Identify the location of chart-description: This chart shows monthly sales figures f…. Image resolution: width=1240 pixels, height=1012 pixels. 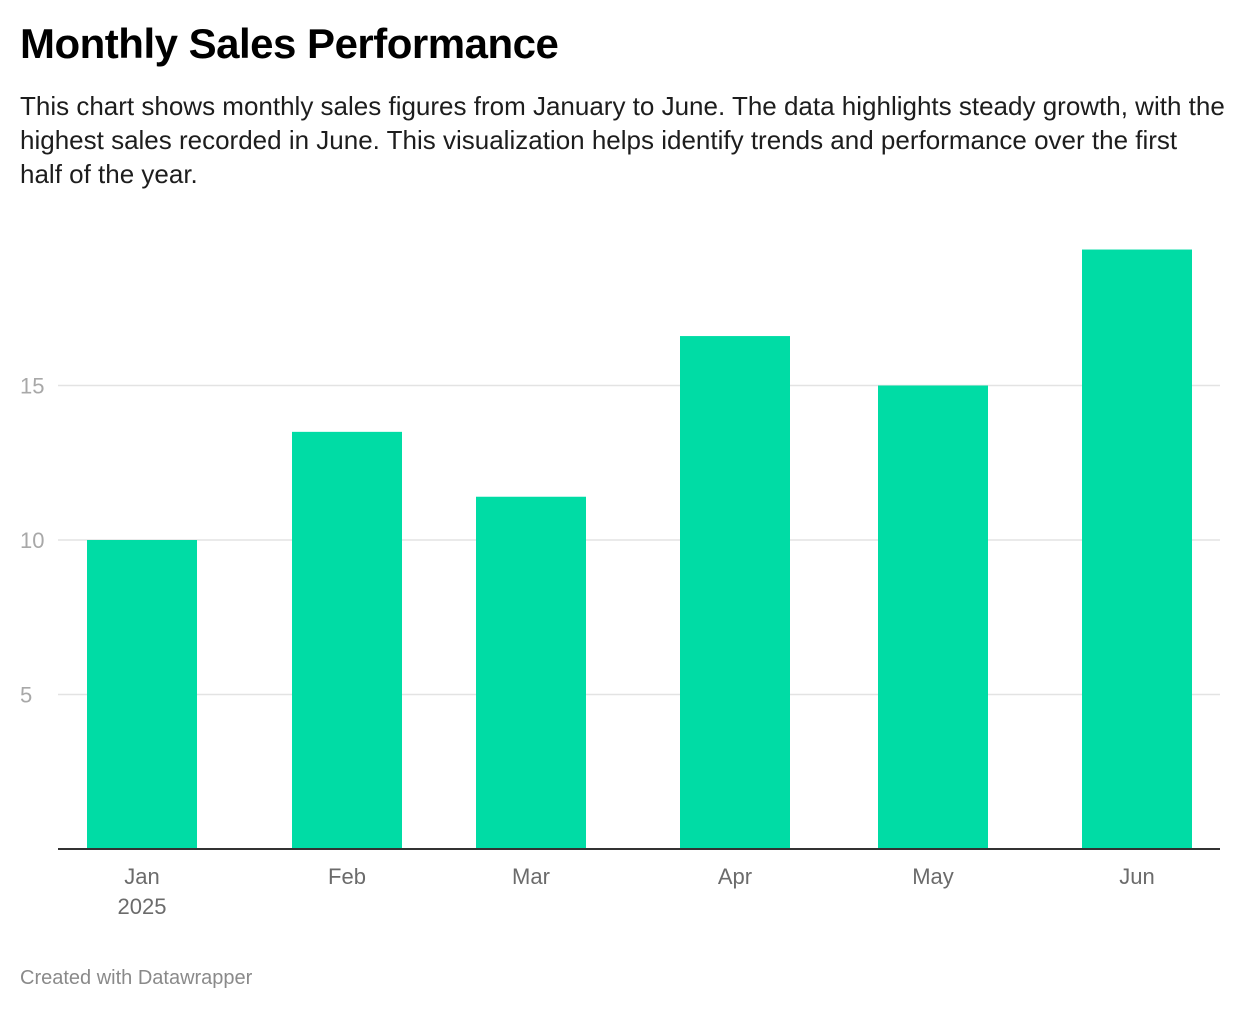
(622, 140).